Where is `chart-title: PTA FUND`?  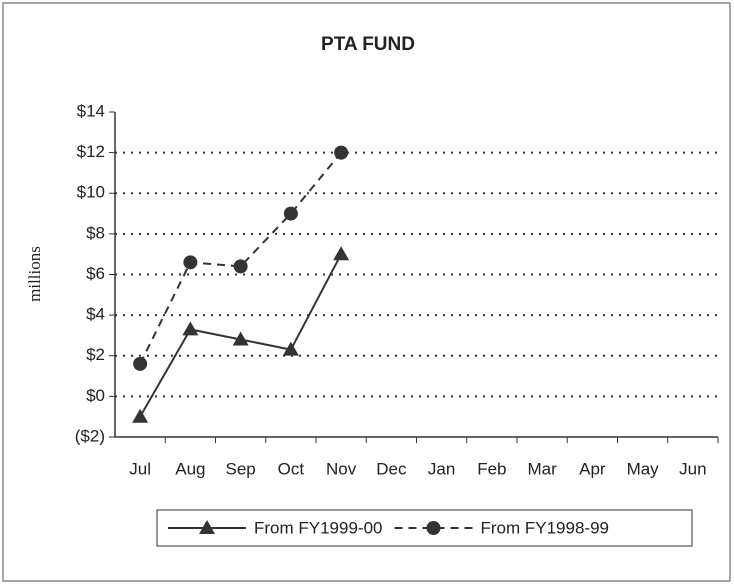
chart-title: PTA FUND is located at coordinates (368, 44).